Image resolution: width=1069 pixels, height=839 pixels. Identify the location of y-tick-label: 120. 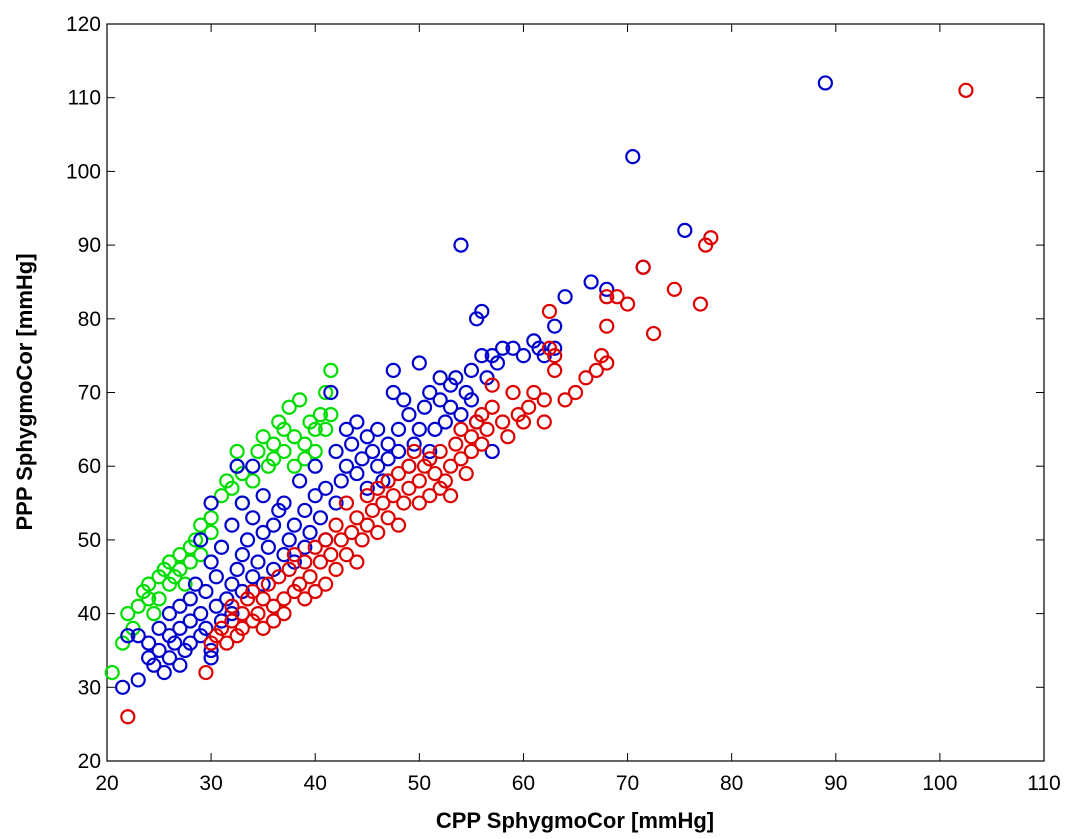
(83, 24).